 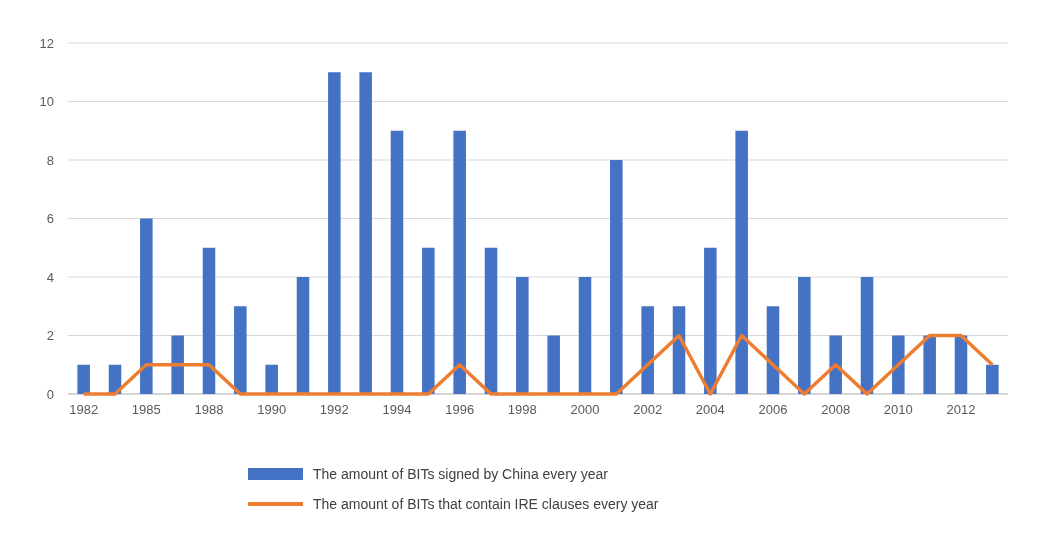 I want to click on x-tick-label: 1985, so click(x=146, y=409).